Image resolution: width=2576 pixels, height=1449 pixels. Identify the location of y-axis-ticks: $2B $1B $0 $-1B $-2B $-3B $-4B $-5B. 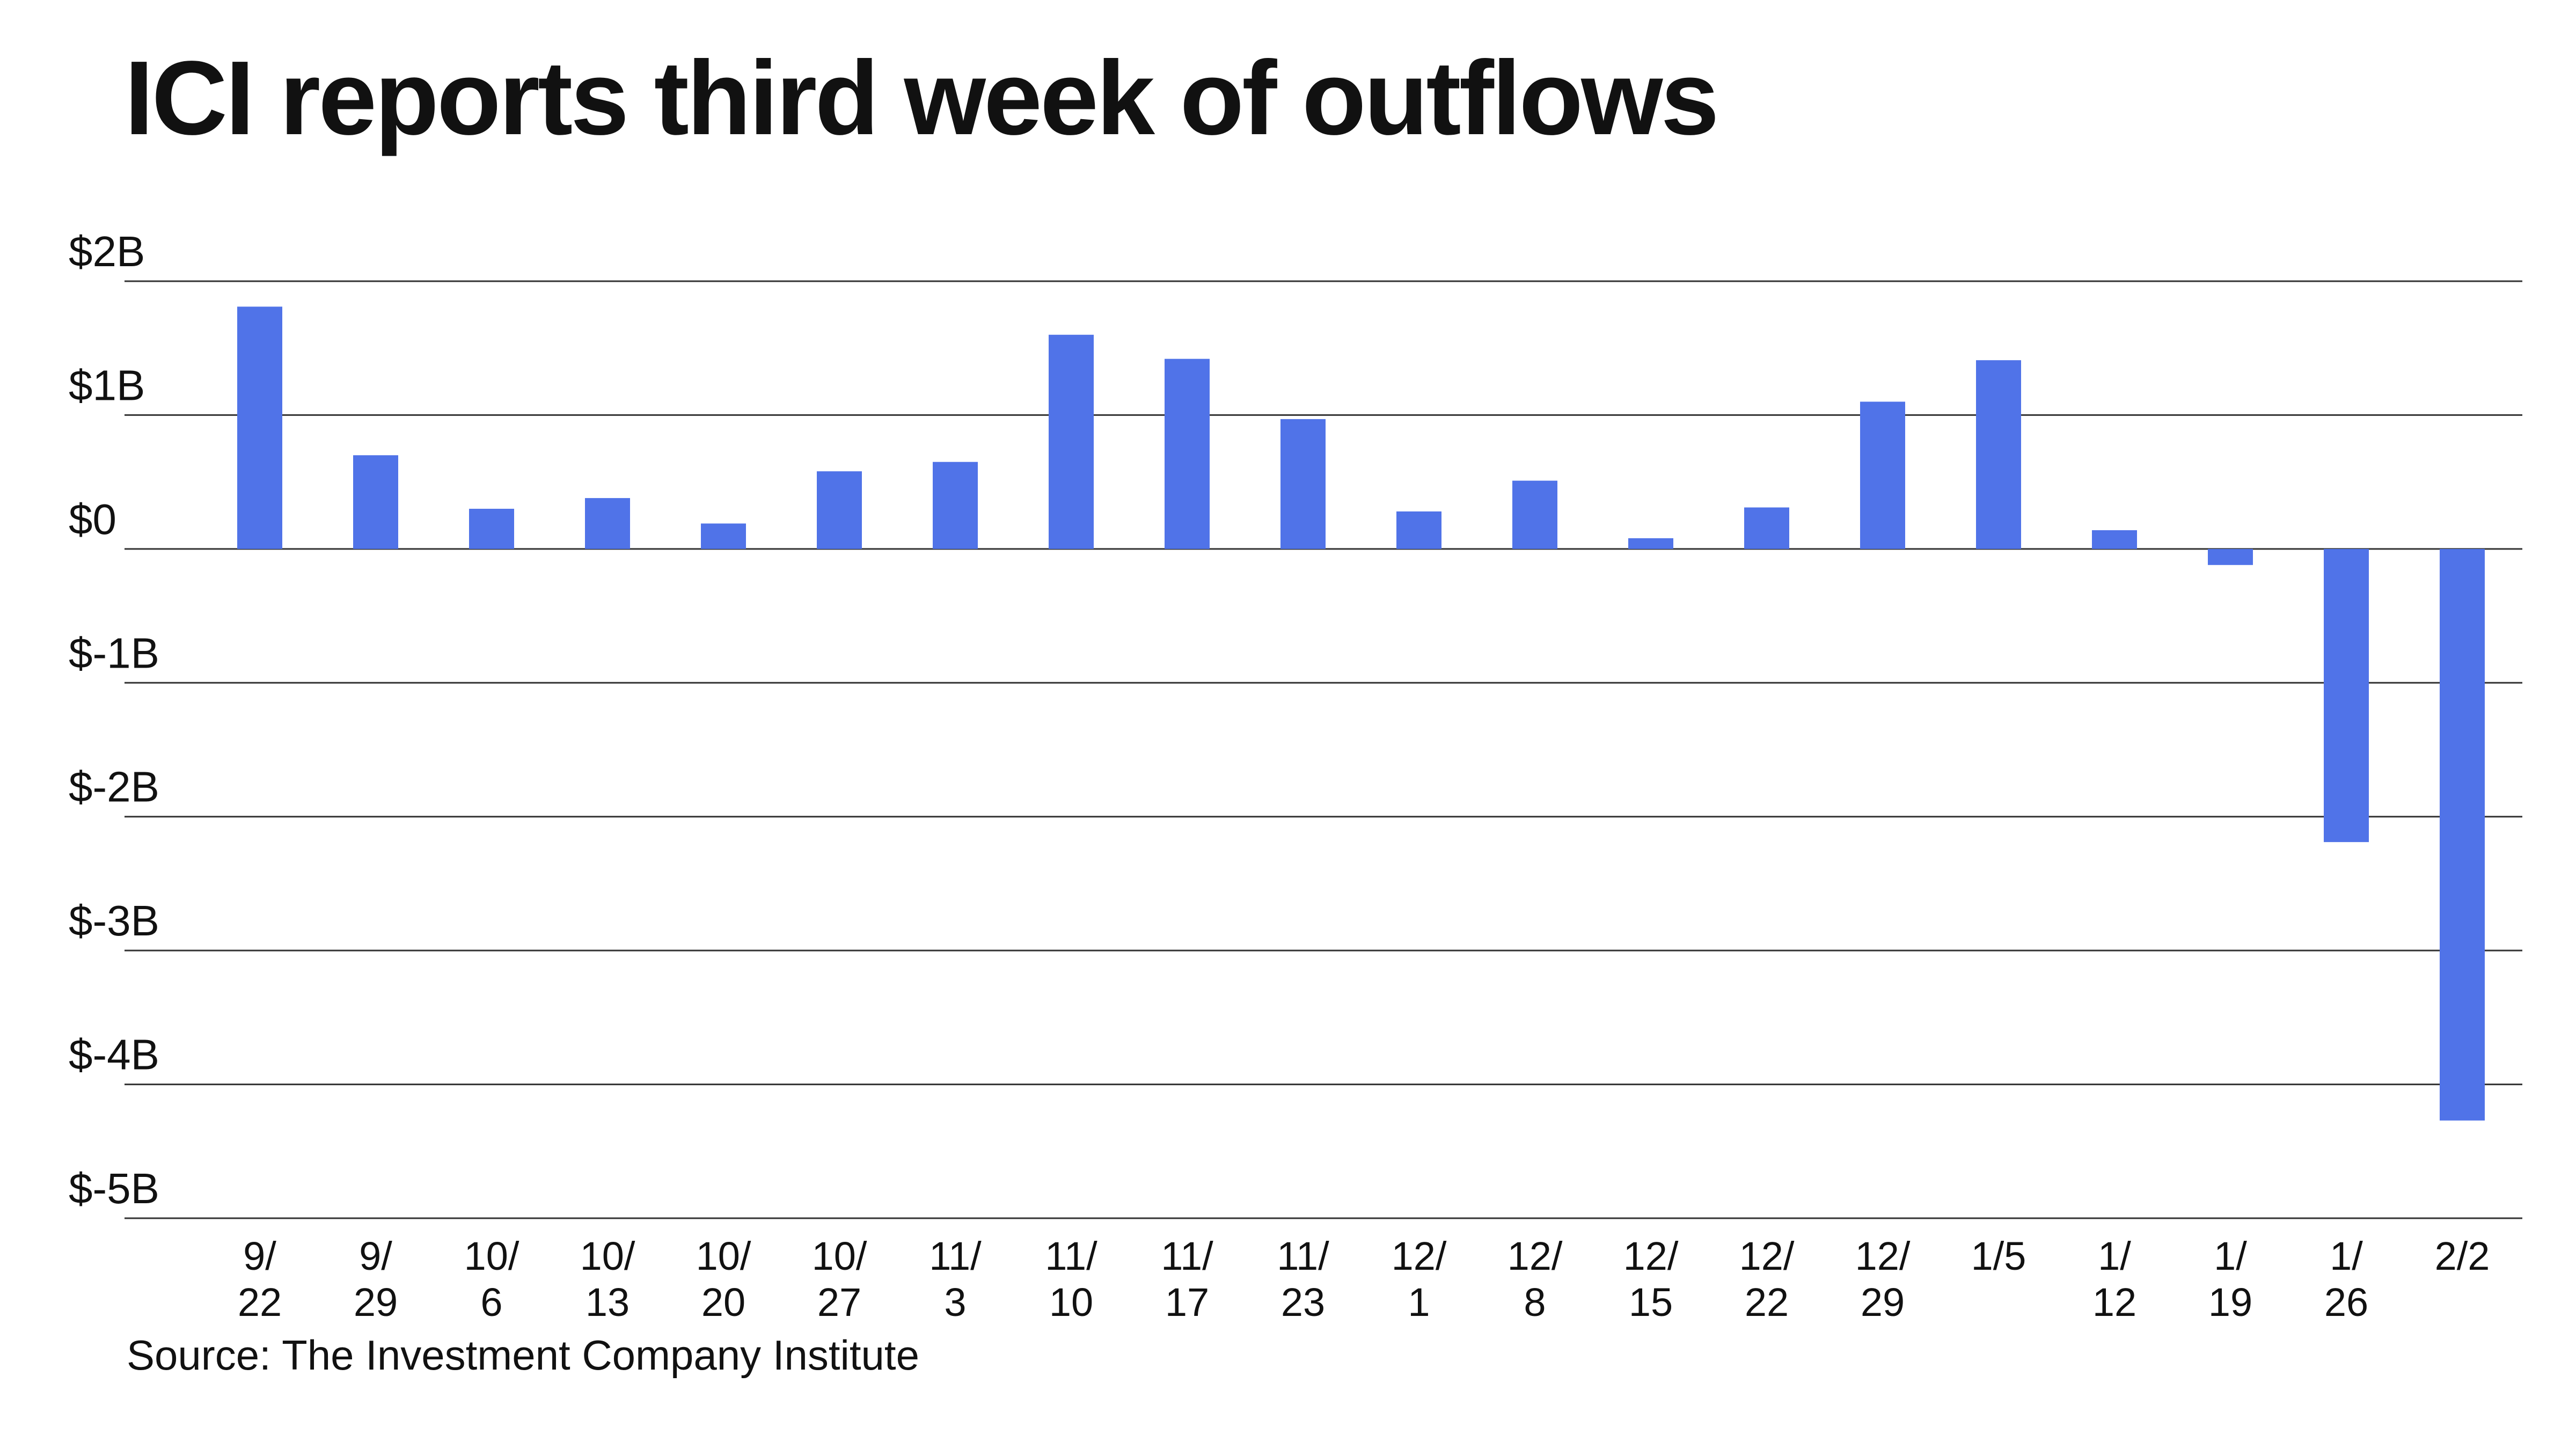
(114, 720).